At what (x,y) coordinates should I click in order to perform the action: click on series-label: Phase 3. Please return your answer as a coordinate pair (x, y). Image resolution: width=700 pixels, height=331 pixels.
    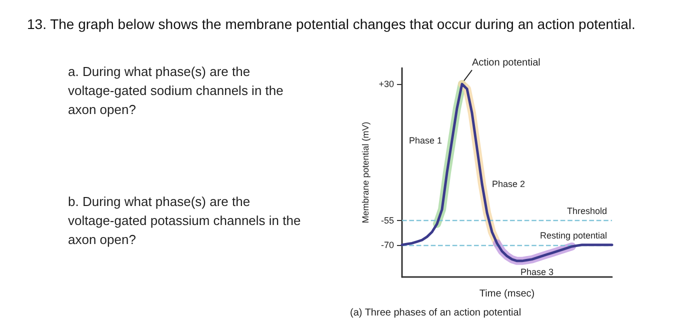
    Looking at the image, I should click on (537, 272).